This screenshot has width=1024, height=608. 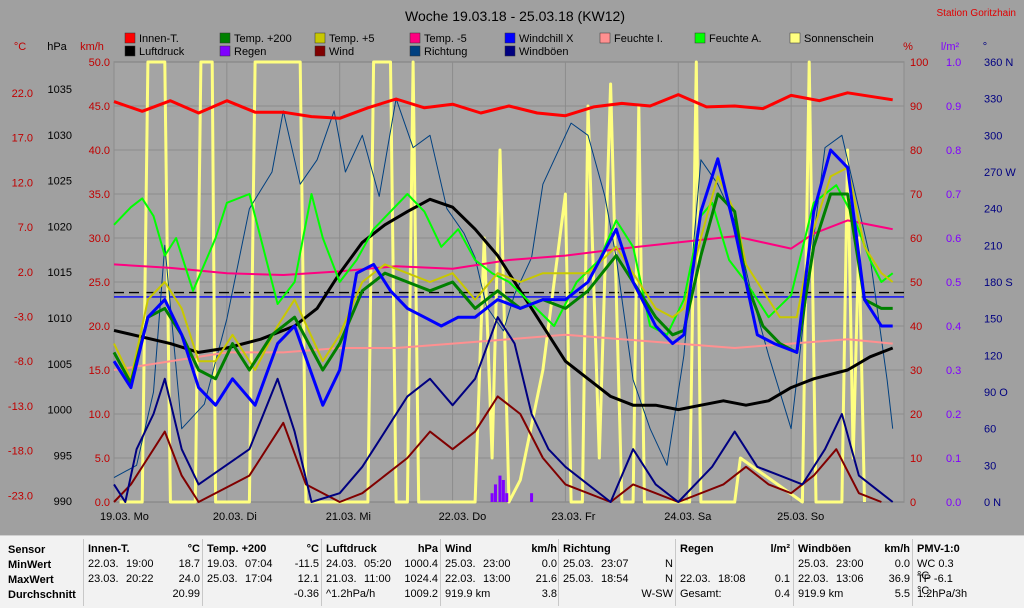 I want to click on stats-unit: km/h, so click(x=544, y=549).